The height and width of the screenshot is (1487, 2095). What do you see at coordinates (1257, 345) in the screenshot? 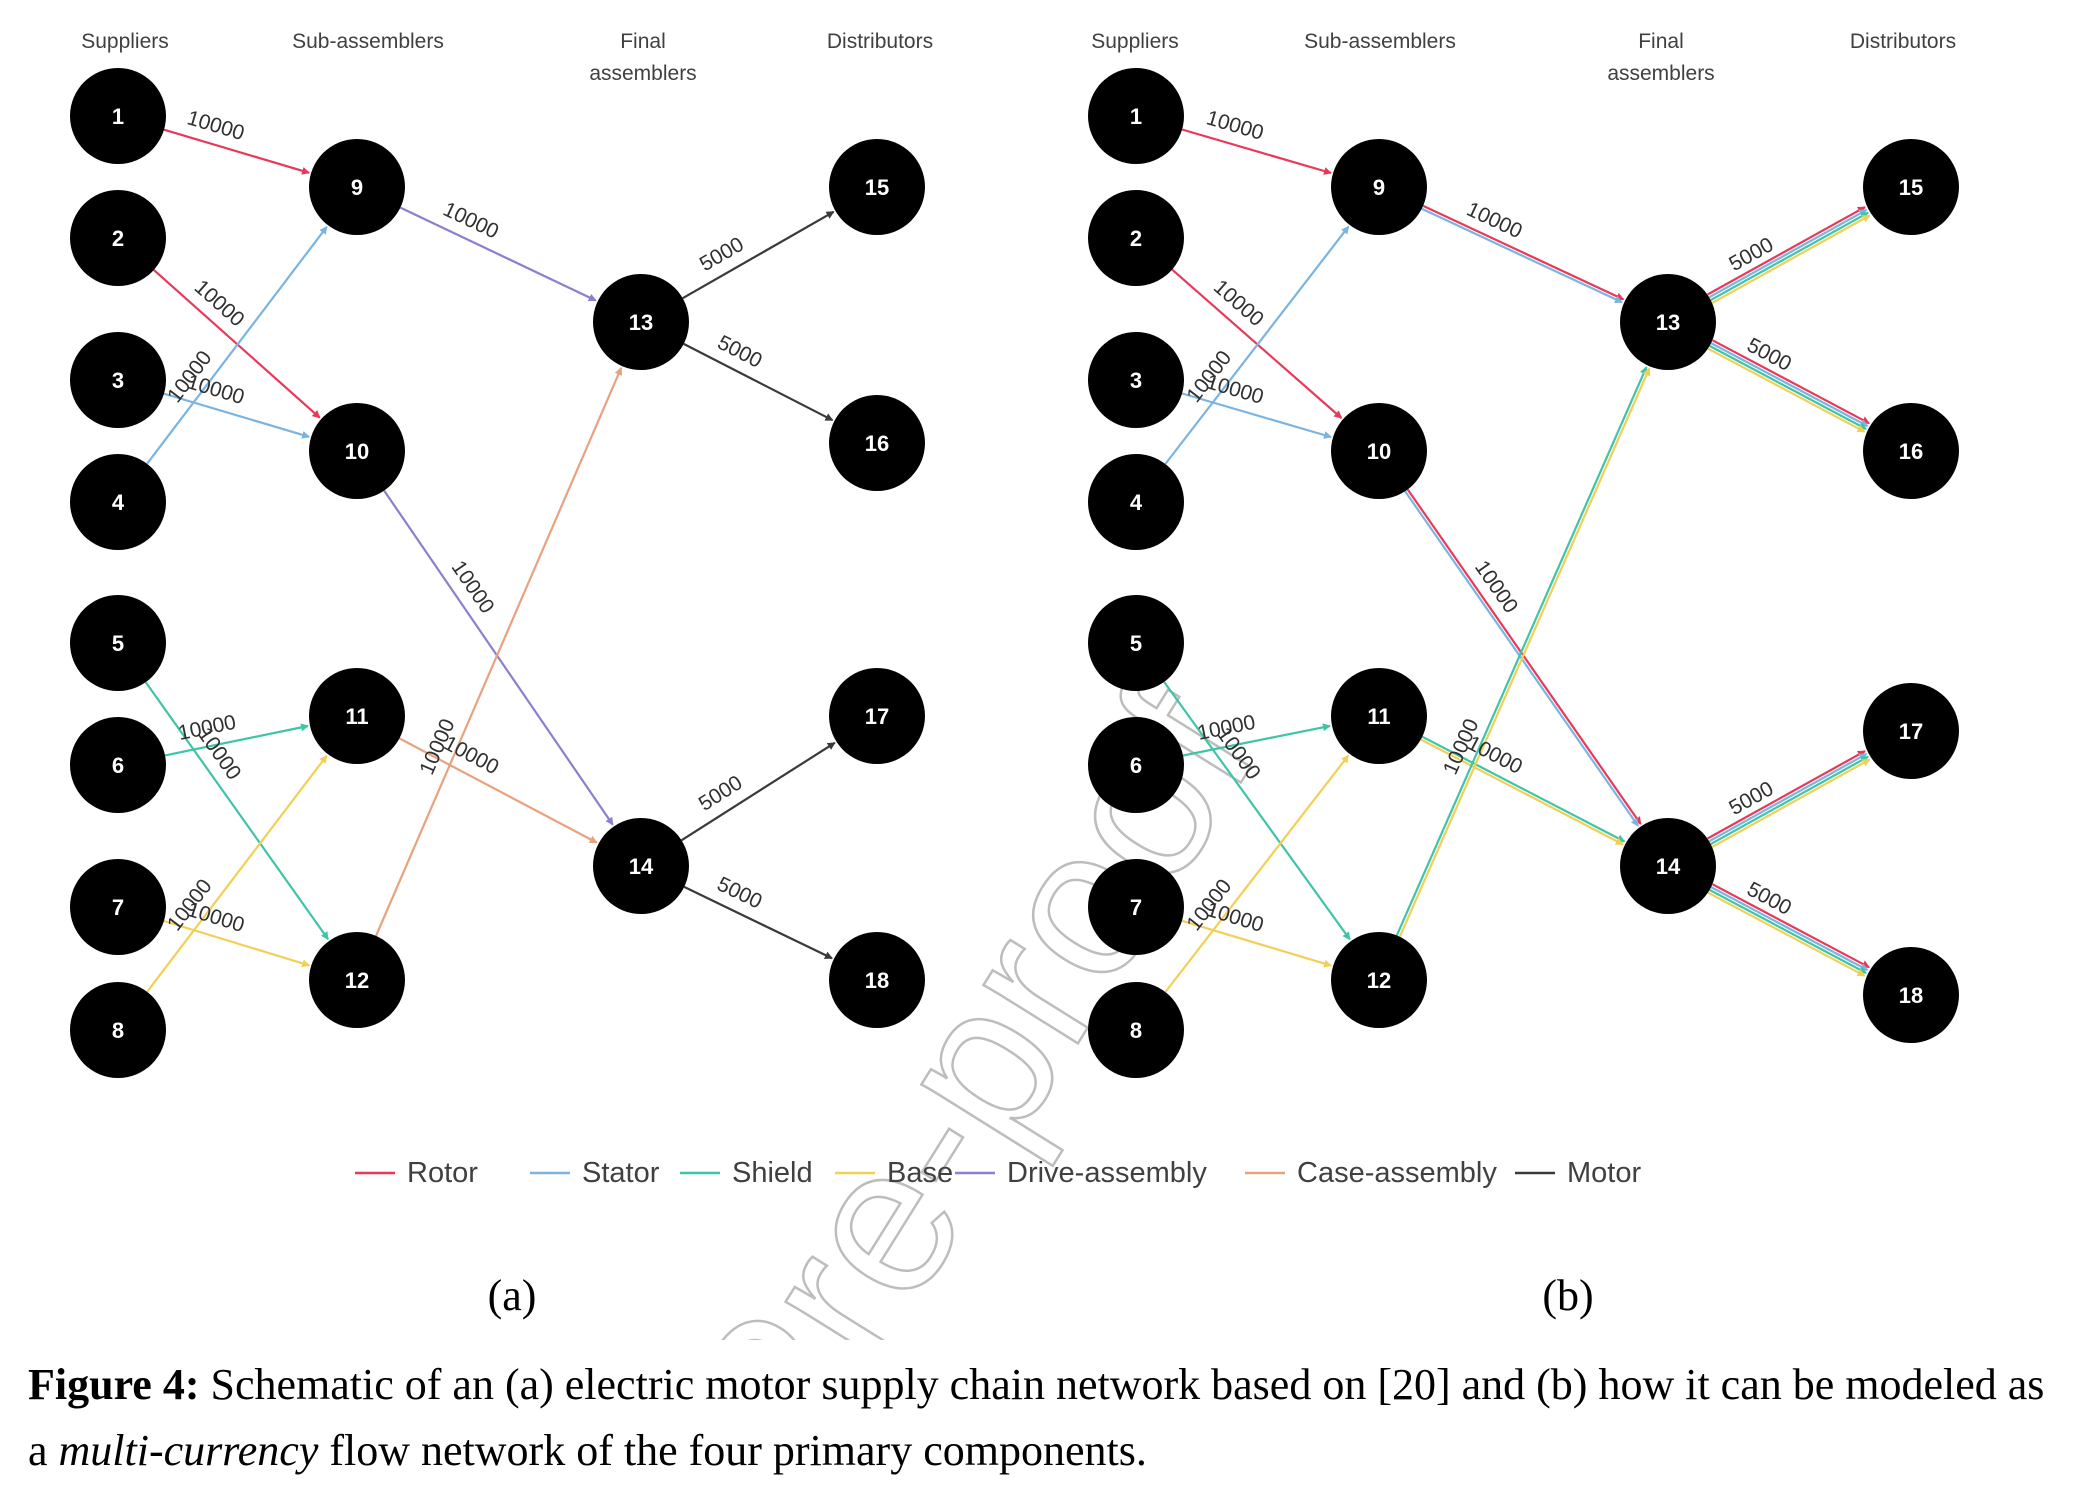
I see `panel-b-edge-4-9-stator` at bounding box center [1257, 345].